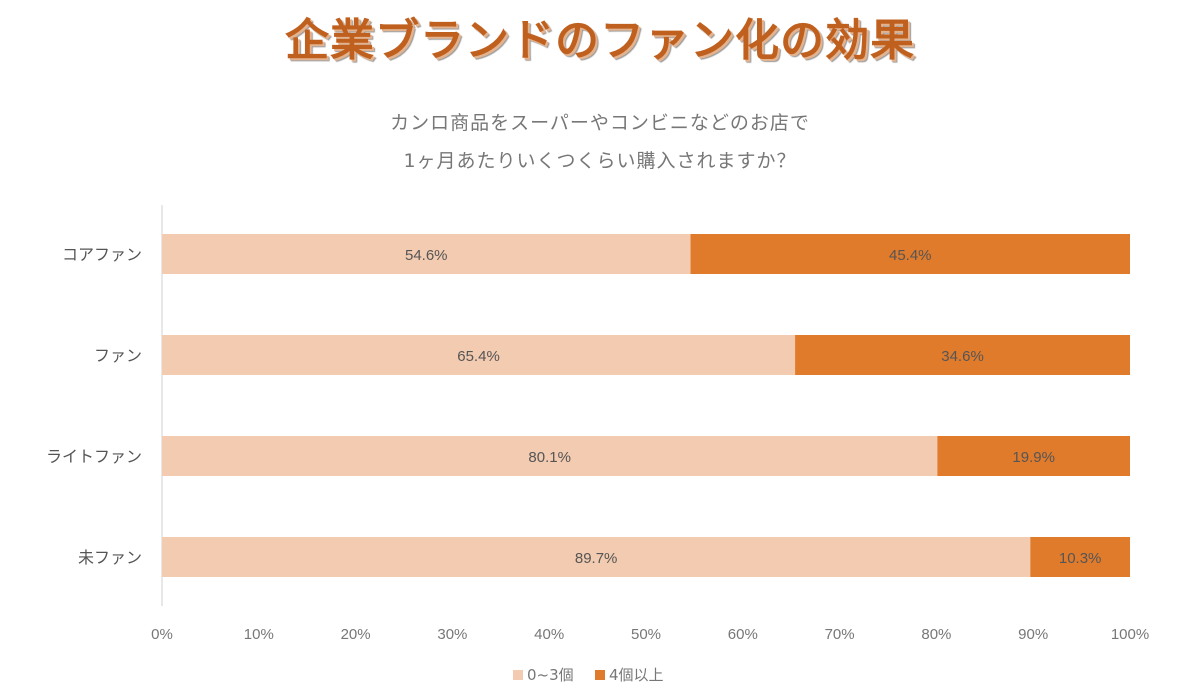  Describe the element at coordinates (162, 634) in the screenshot. I see `x-tick-label: 0%` at that location.